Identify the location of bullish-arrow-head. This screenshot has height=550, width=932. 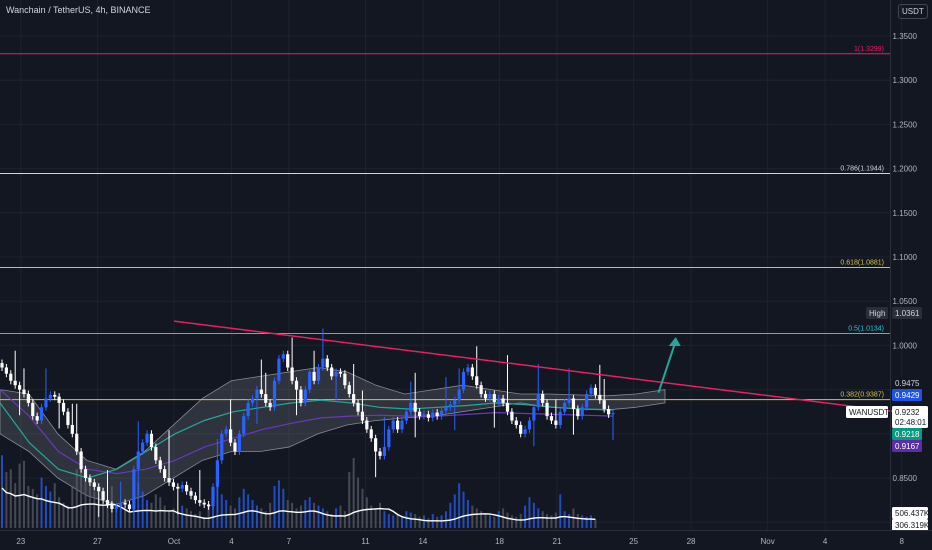
(674, 341).